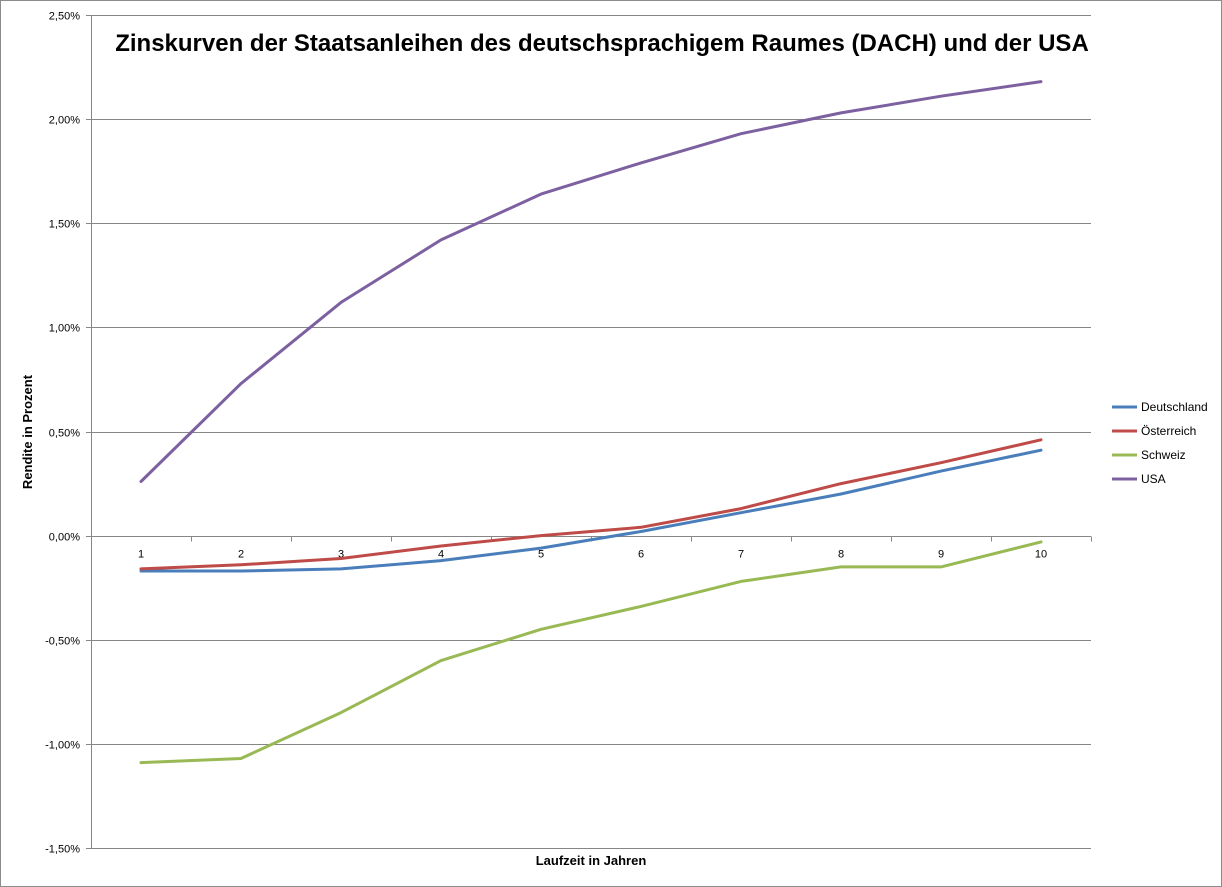 The width and height of the screenshot is (1222, 887). I want to click on x-tick-label: 10, so click(1041, 555).